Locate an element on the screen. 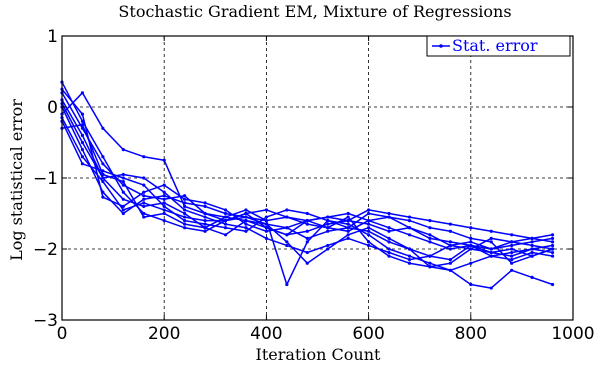  legend-point-marker is located at coordinates (441, 46).